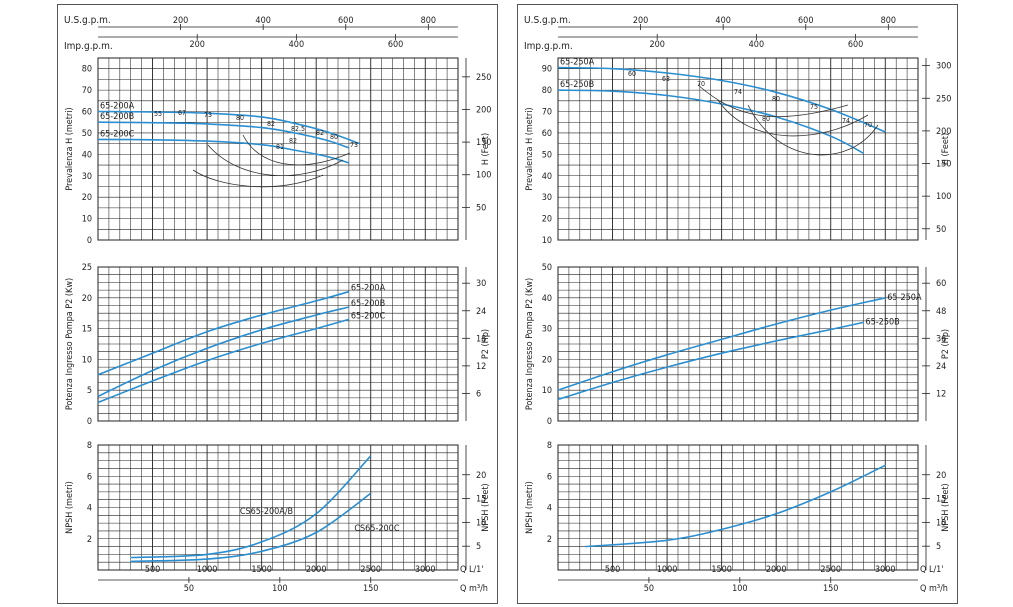 The width and height of the screenshot is (1013, 607). I want to click on usgpm-tick-label: 400, so click(262, 21).